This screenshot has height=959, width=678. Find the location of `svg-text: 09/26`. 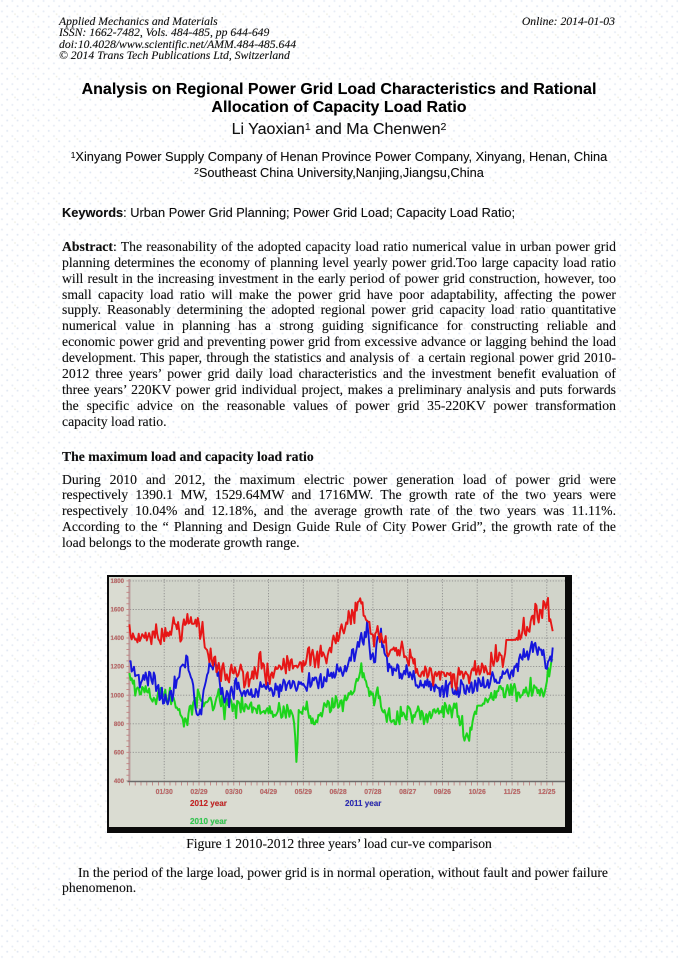

svg-text: 09/26 is located at coordinates (442, 792).